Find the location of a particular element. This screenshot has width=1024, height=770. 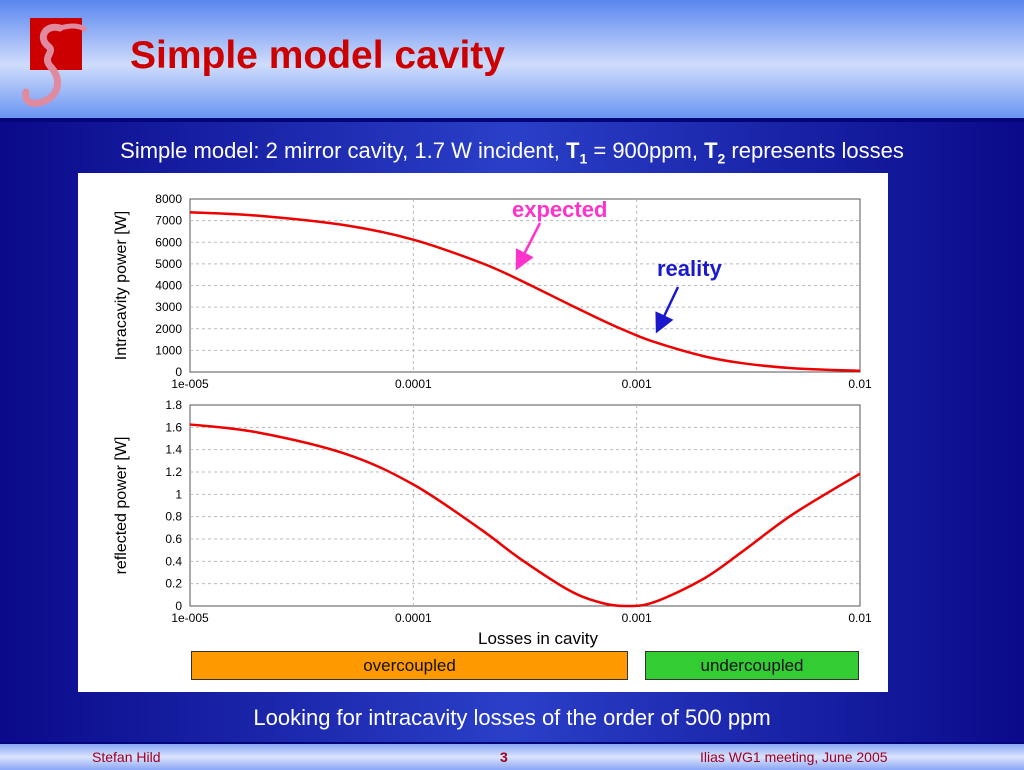

t1-symbol: T is located at coordinates (573, 150).